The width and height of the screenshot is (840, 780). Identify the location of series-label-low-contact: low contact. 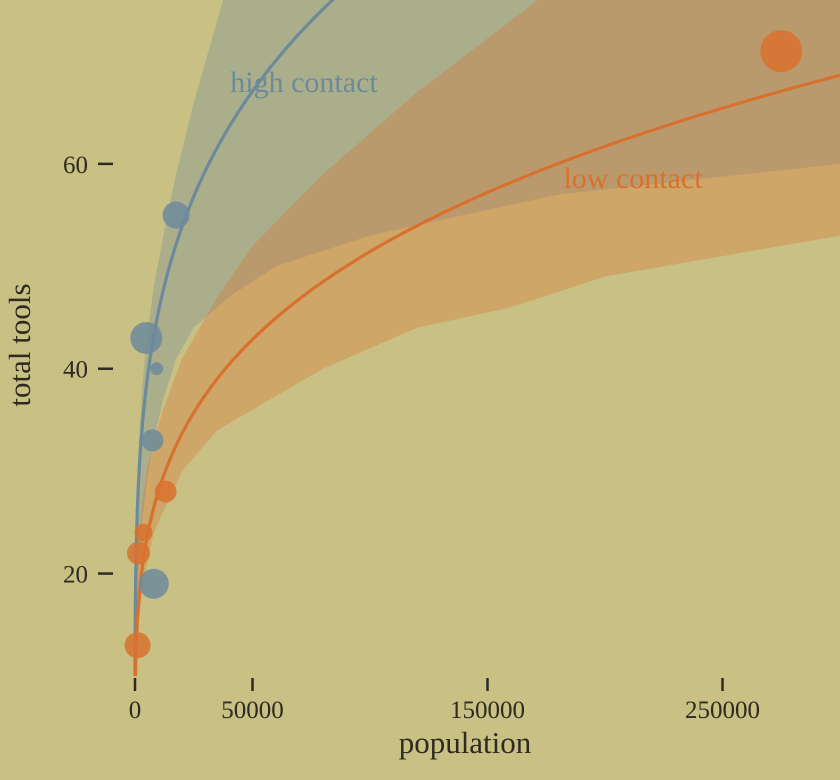
(633, 178).